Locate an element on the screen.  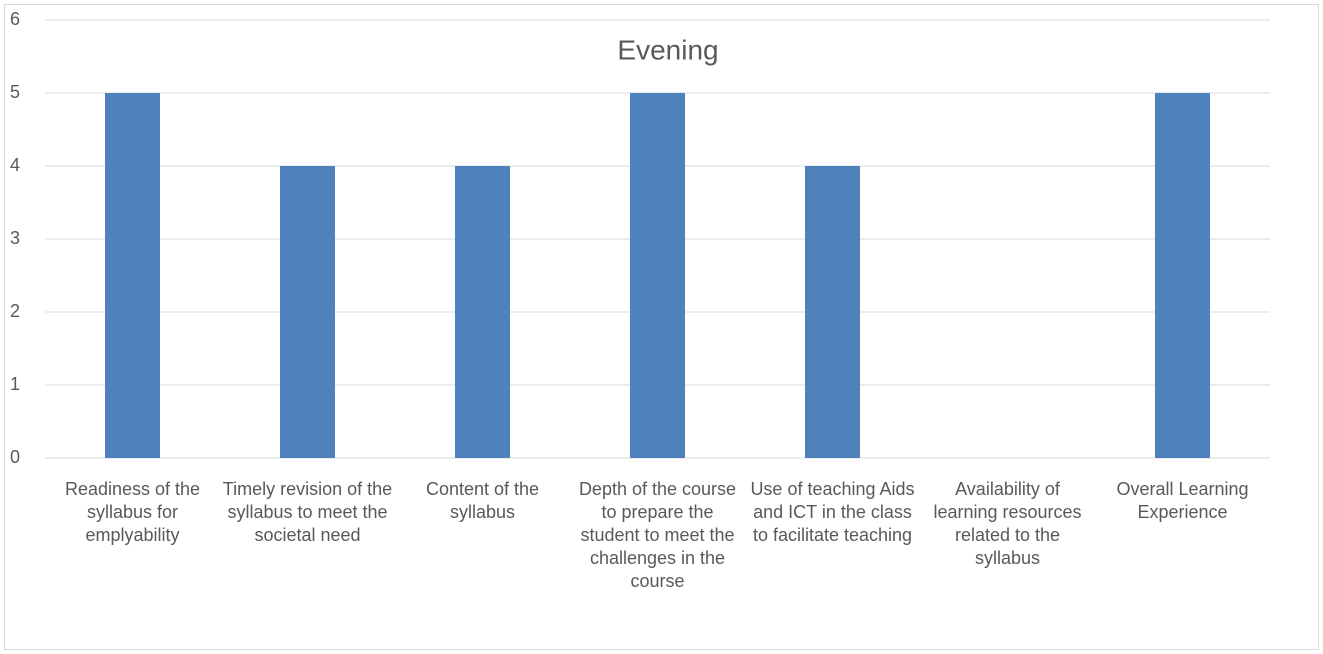
y-tick-label: 6 is located at coordinates (15, 19).